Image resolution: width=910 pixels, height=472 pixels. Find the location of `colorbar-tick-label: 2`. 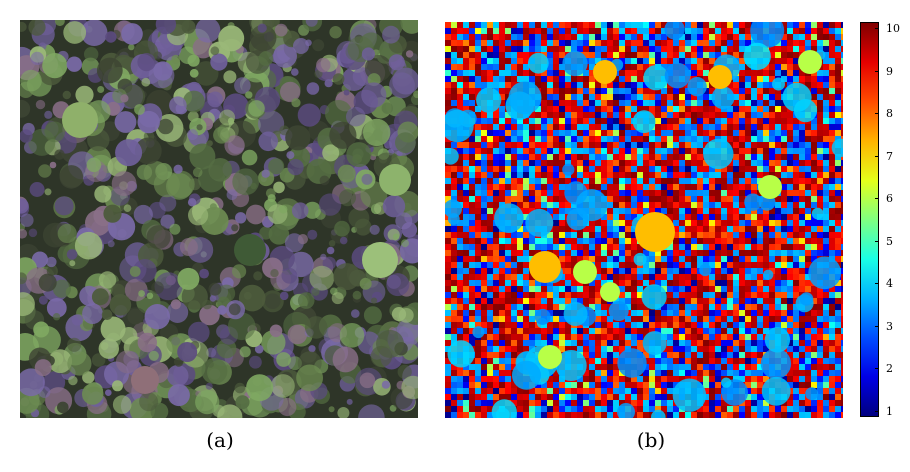

colorbar-tick-label: 2 is located at coordinates (889, 369).